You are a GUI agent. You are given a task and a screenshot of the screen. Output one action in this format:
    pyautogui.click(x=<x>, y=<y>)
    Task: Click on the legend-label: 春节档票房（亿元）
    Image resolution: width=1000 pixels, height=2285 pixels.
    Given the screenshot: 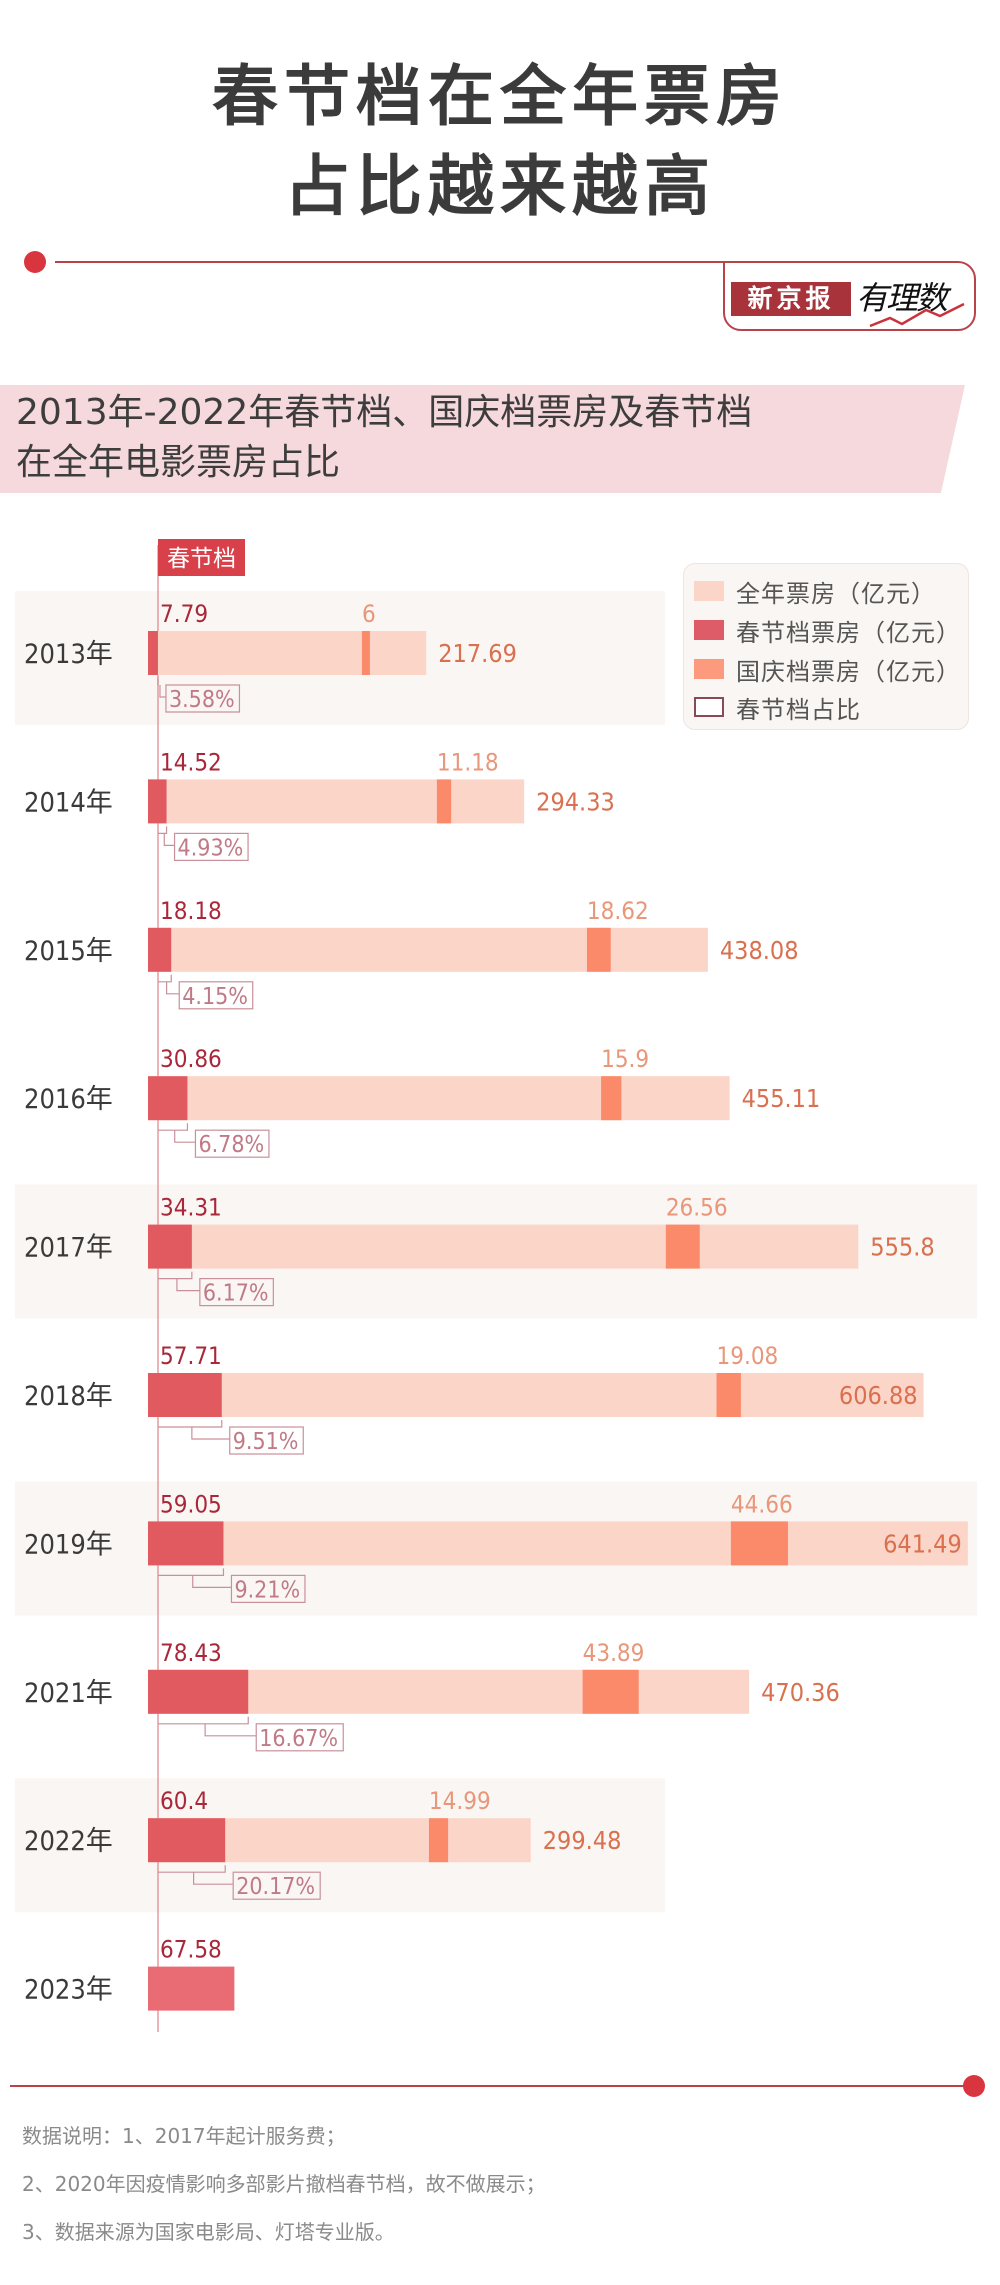 What is the action you would take?
    pyautogui.click(x=848, y=632)
    